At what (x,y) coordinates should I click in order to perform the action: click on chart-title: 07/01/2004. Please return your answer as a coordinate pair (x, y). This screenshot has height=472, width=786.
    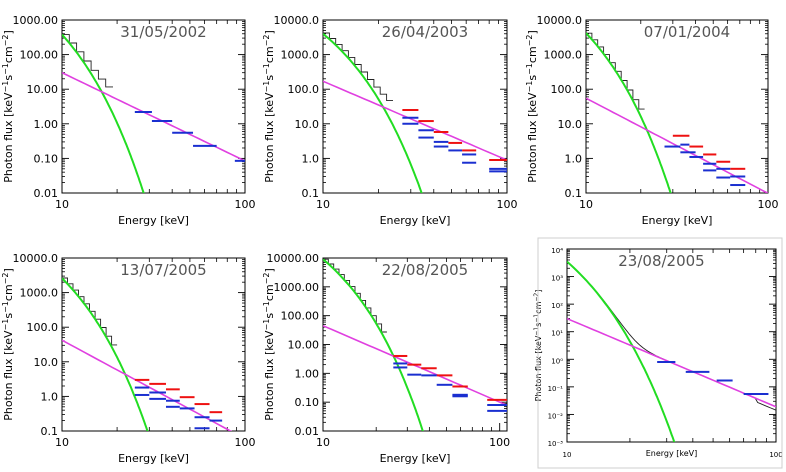
    Looking at the image, I should click on (687, 32).